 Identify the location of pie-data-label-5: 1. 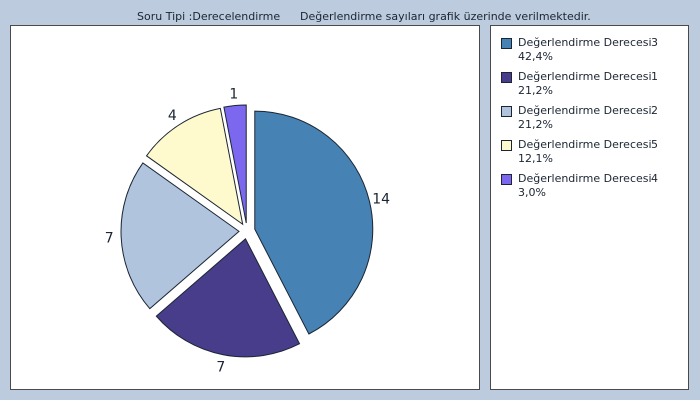
(233, 95).